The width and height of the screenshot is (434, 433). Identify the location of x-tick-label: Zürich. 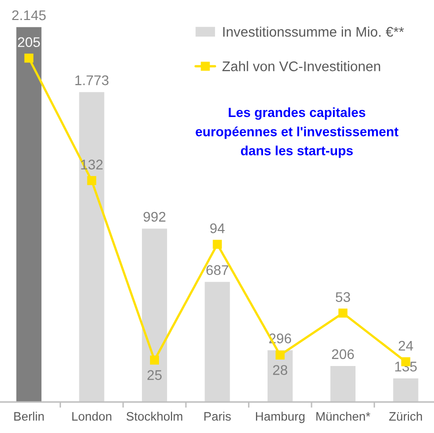
(405, 416).